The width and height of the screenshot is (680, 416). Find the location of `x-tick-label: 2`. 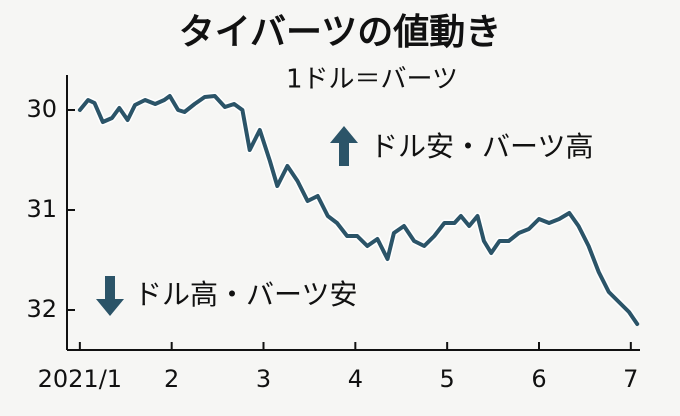

x-tick-label: 2 is located at coordinates (171, 379).